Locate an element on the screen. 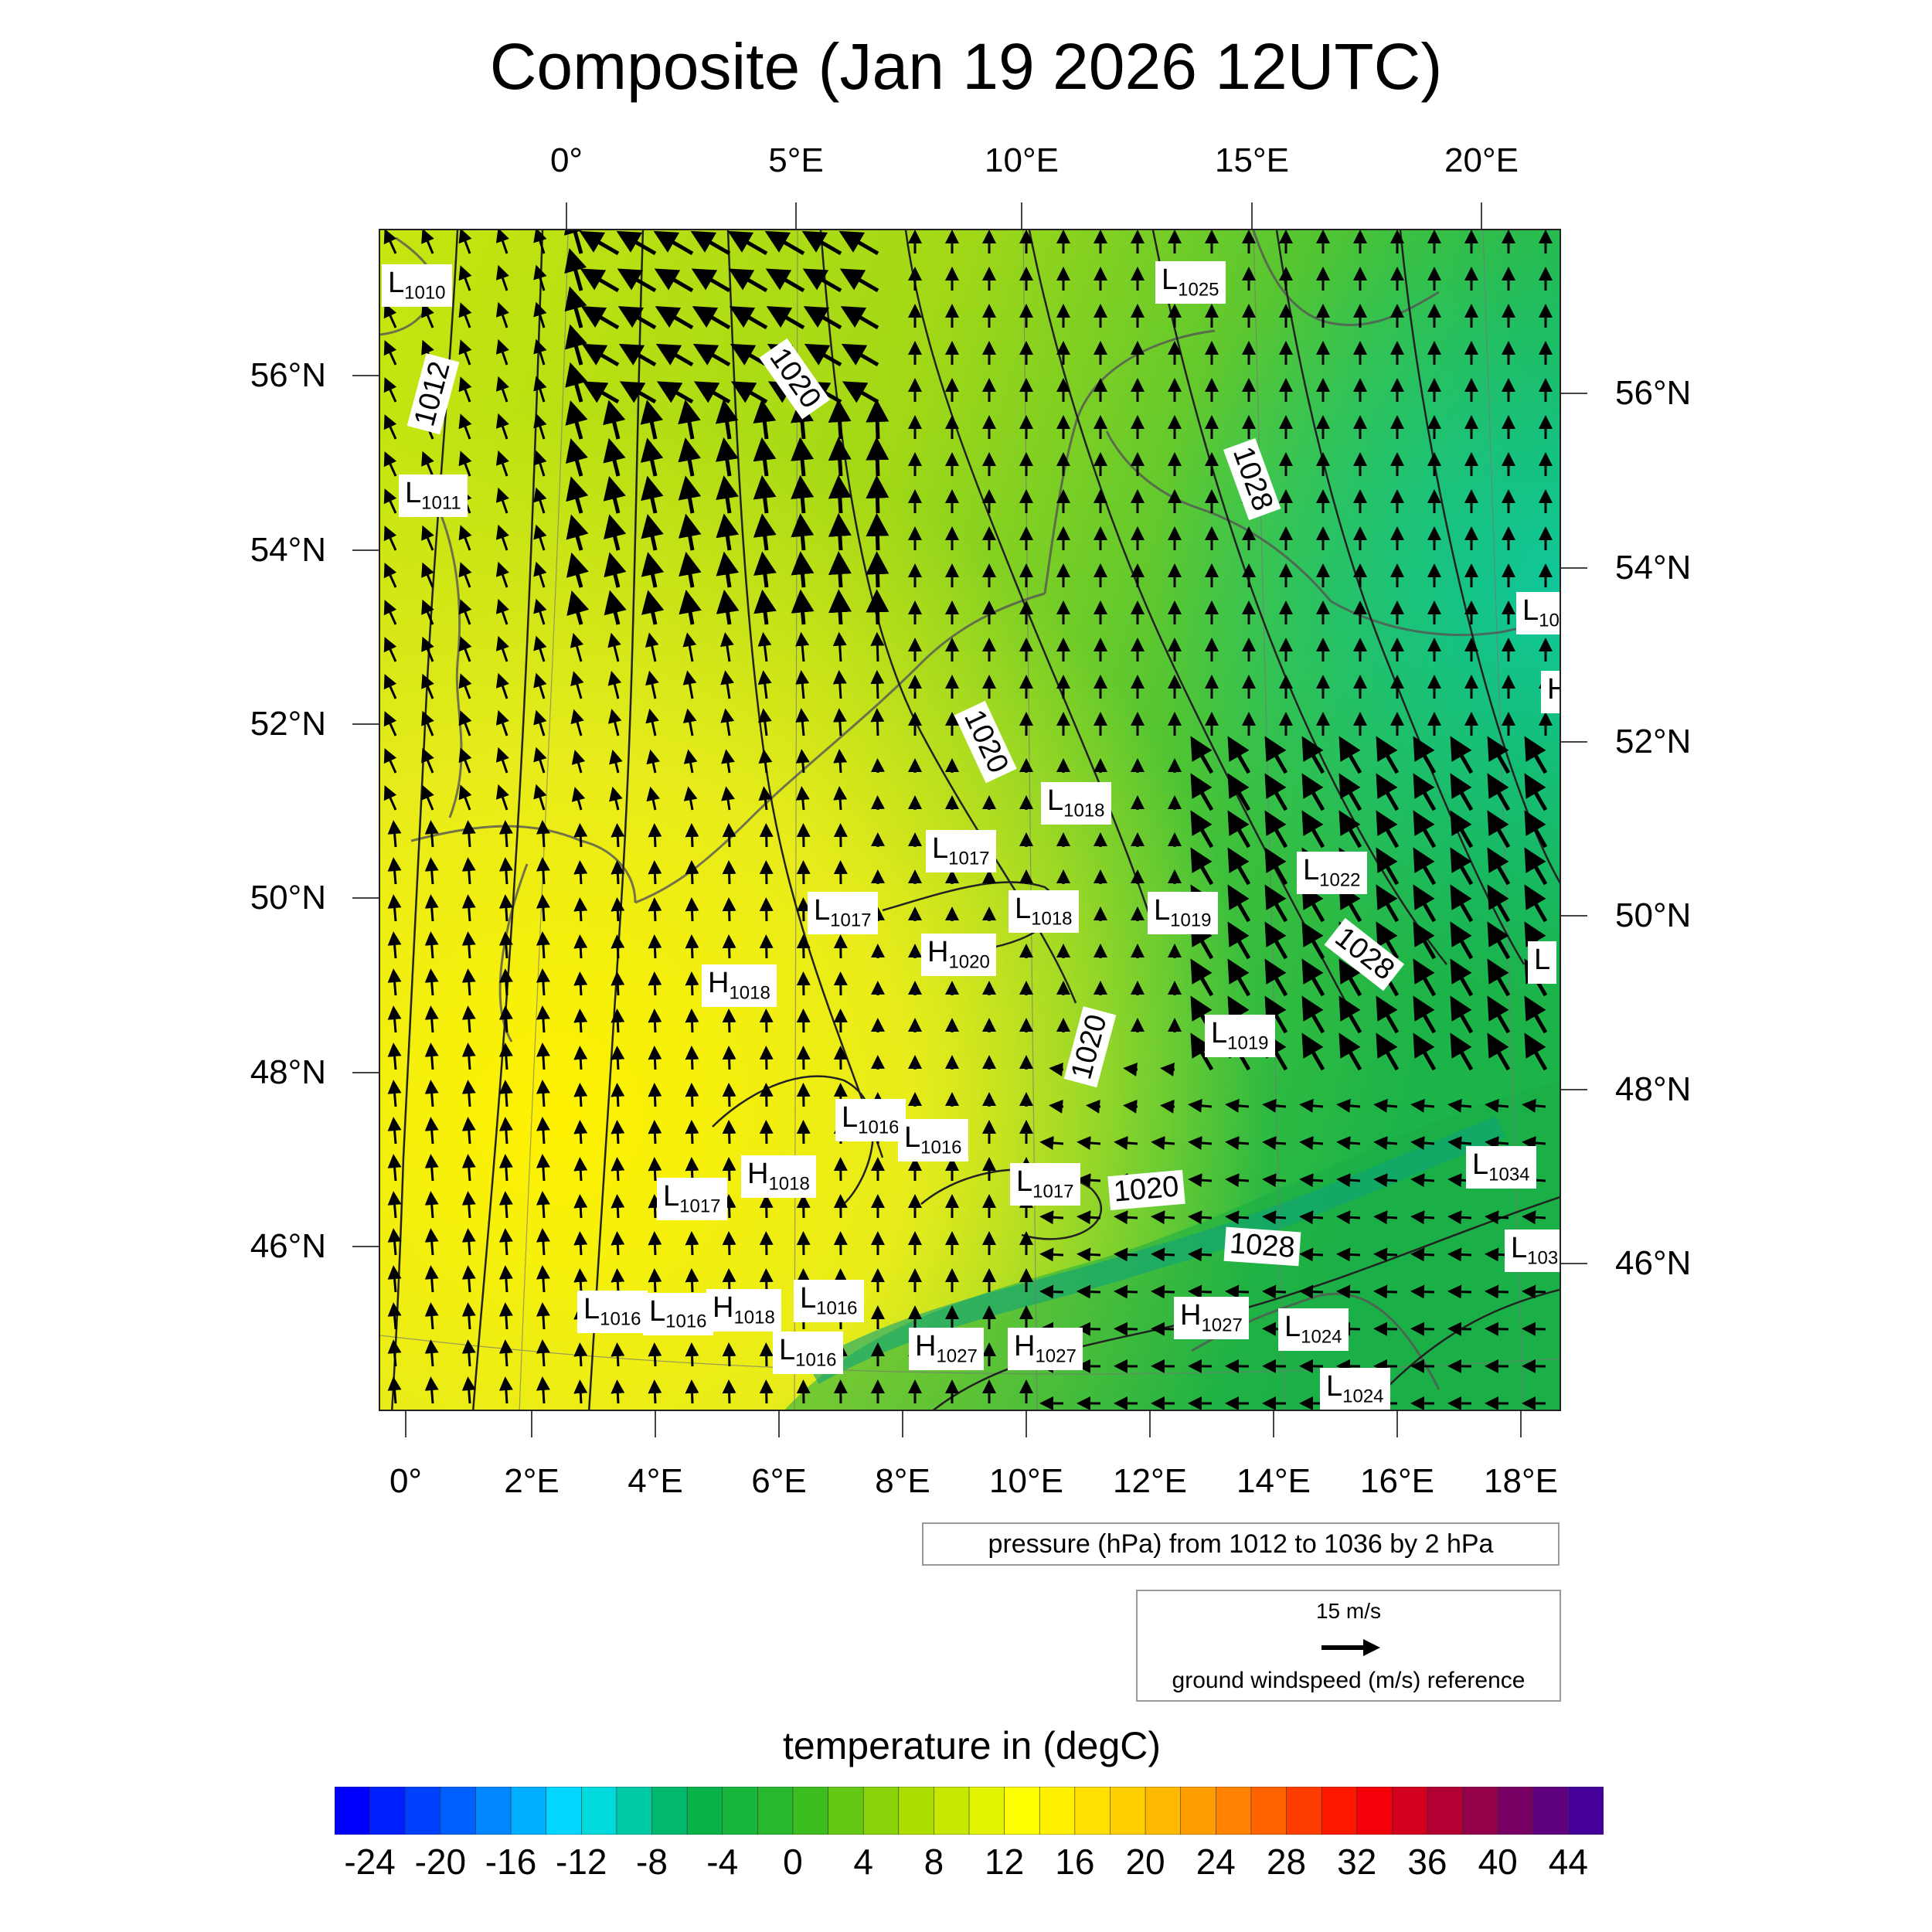  colorbar-tick-label: -24 is located at coordinates (370, 1862).